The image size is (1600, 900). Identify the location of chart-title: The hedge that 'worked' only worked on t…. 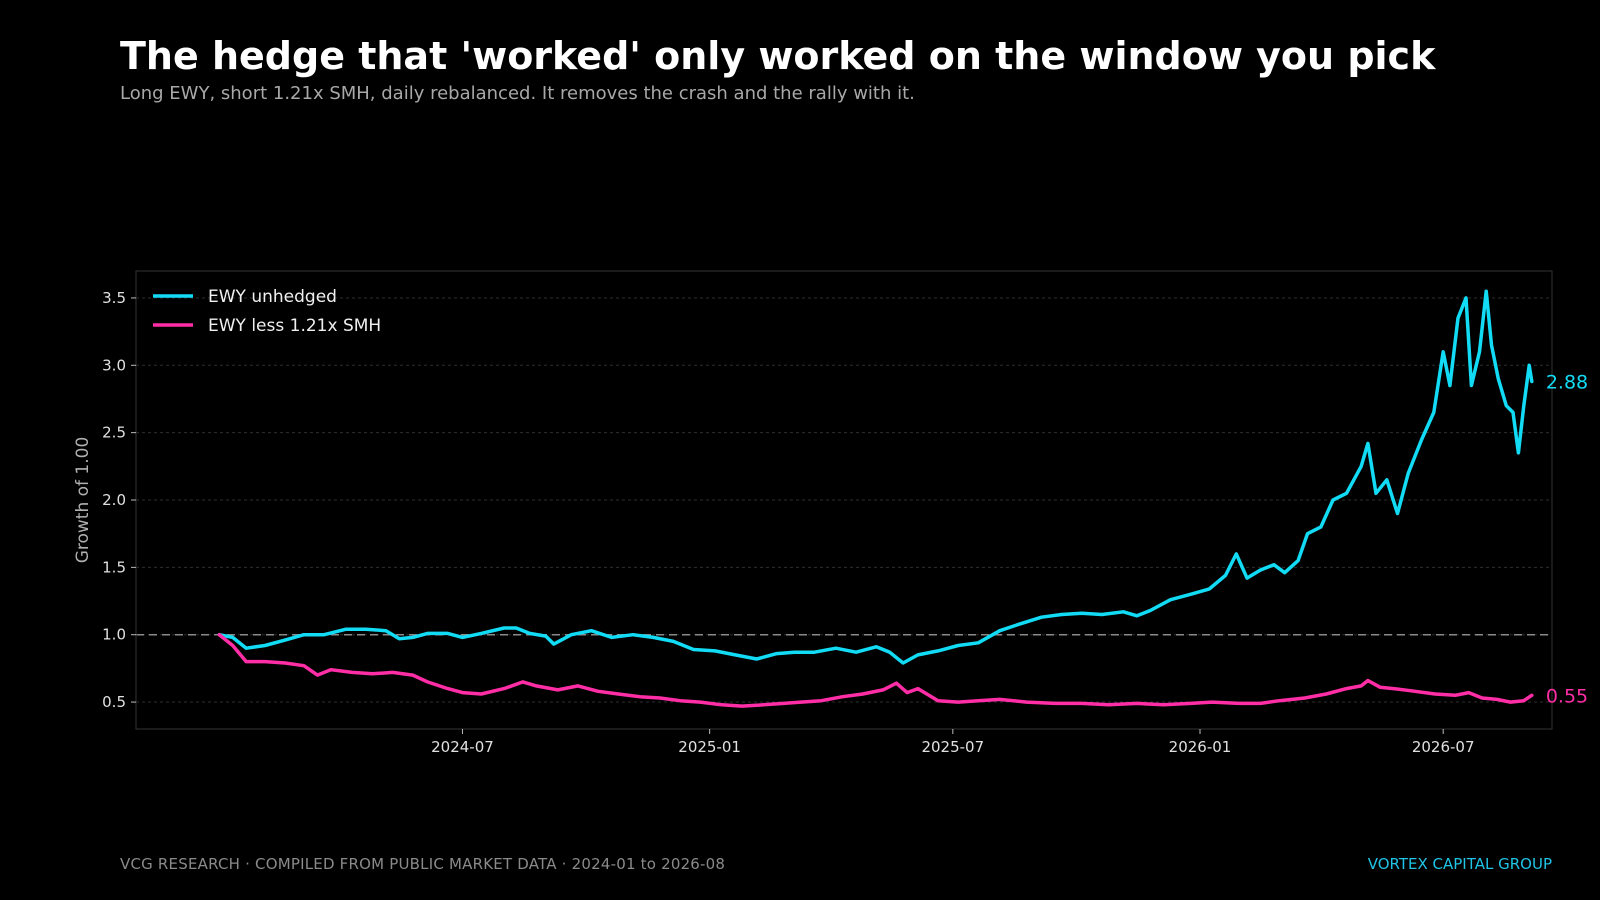
(778, 56).